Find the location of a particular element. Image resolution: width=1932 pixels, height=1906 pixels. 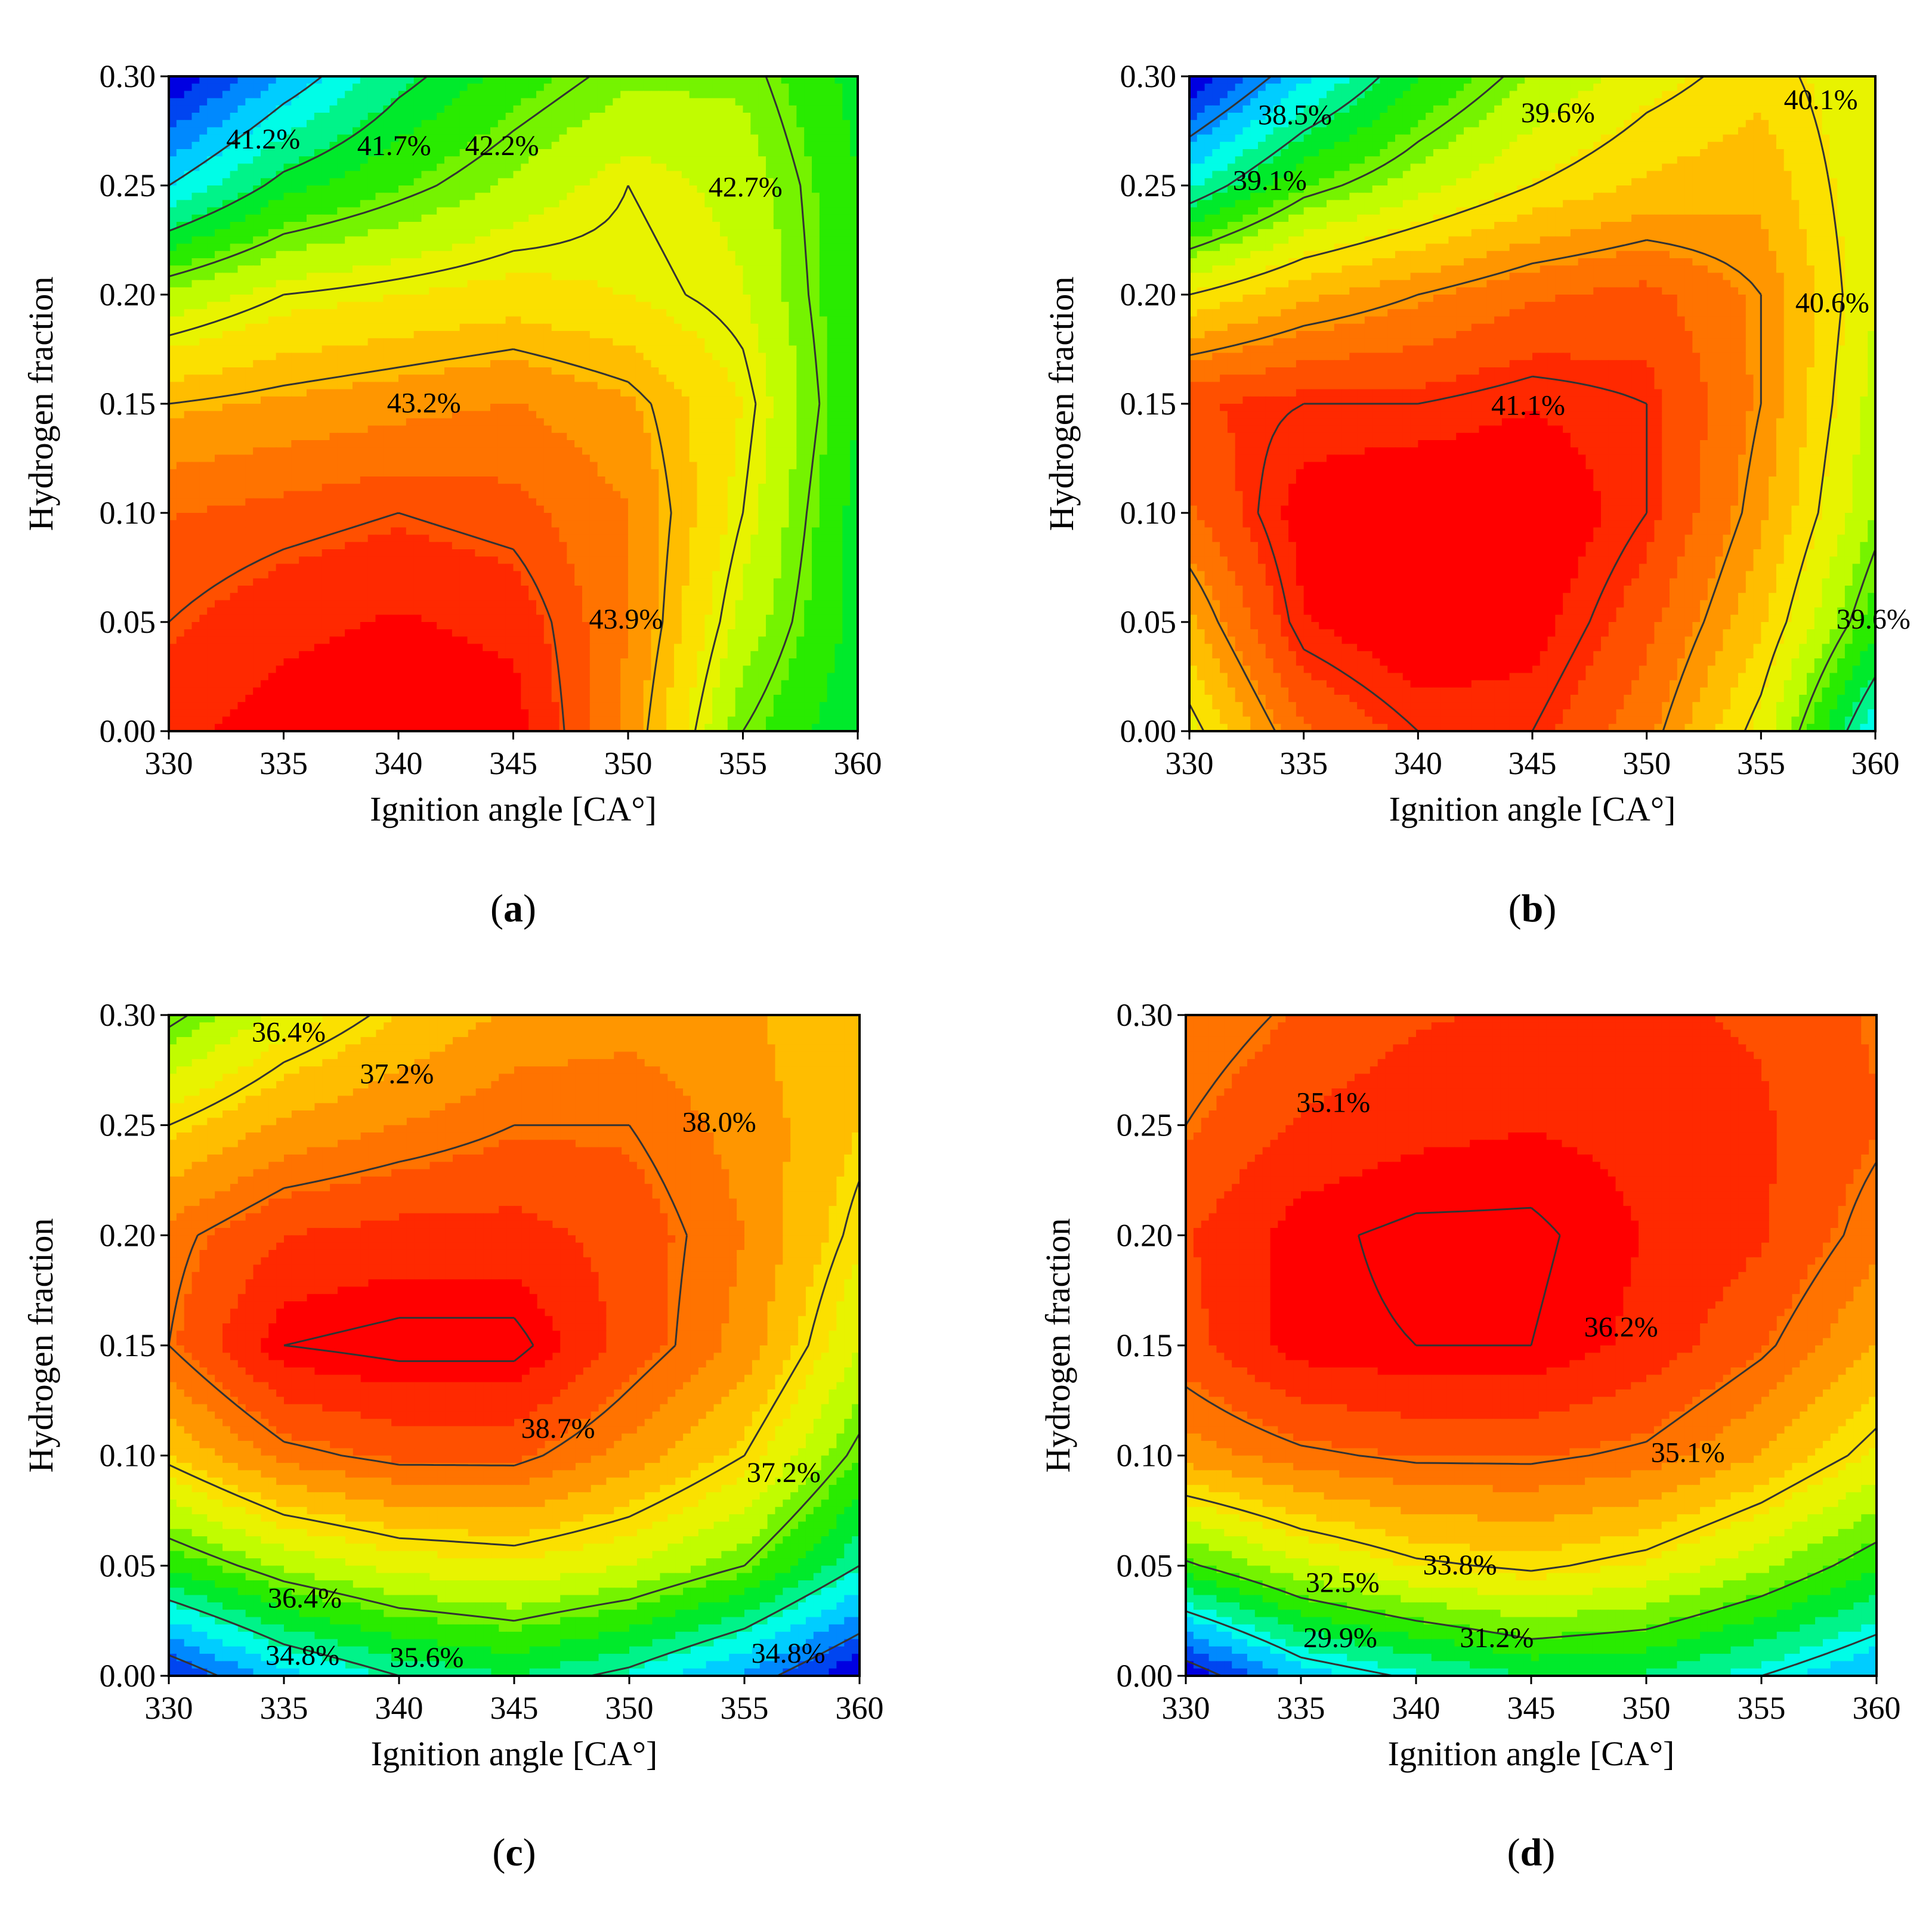

heatmap-field is located at coordinates (513, 403).